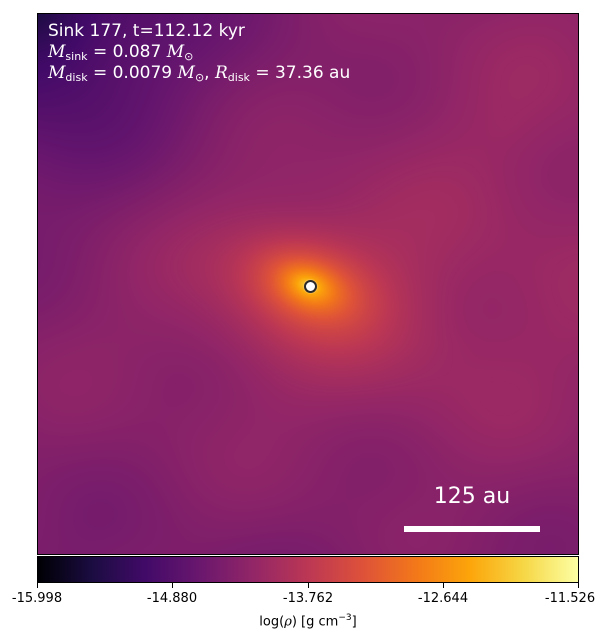 Image resolution: width=616 pixels, height=644 pixels. I want to click on colorbar-tick-label: -12.644, so click(443, 598).